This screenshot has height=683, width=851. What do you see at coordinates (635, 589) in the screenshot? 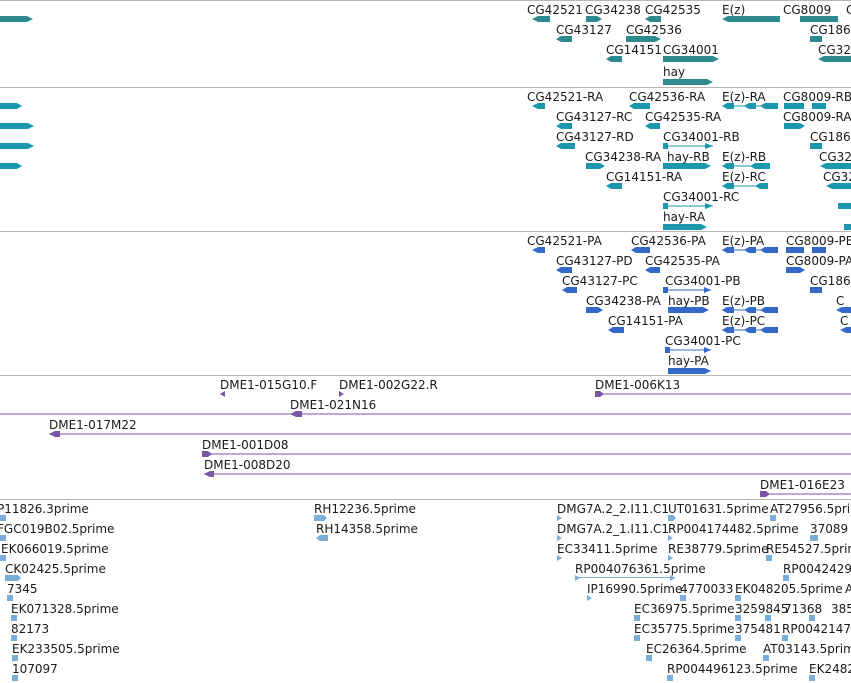
I see `est-label: IP16990.5prime` at bounding box center [635, 589].